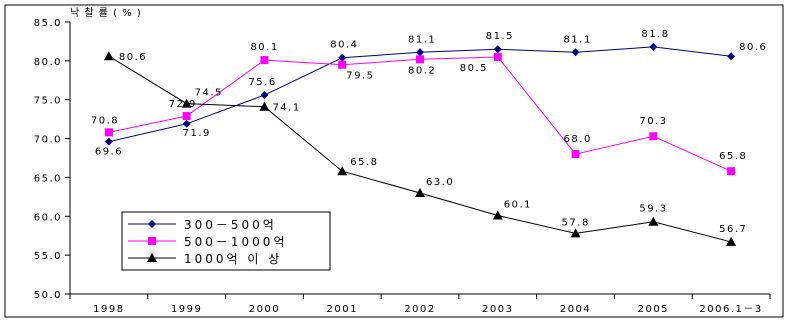 The height and width of the screenshot is (322, 790). What do you see at coordinates (653, 121) in the screenshot?
I see `data-label: 70.3` at bounding box center [653, 121].